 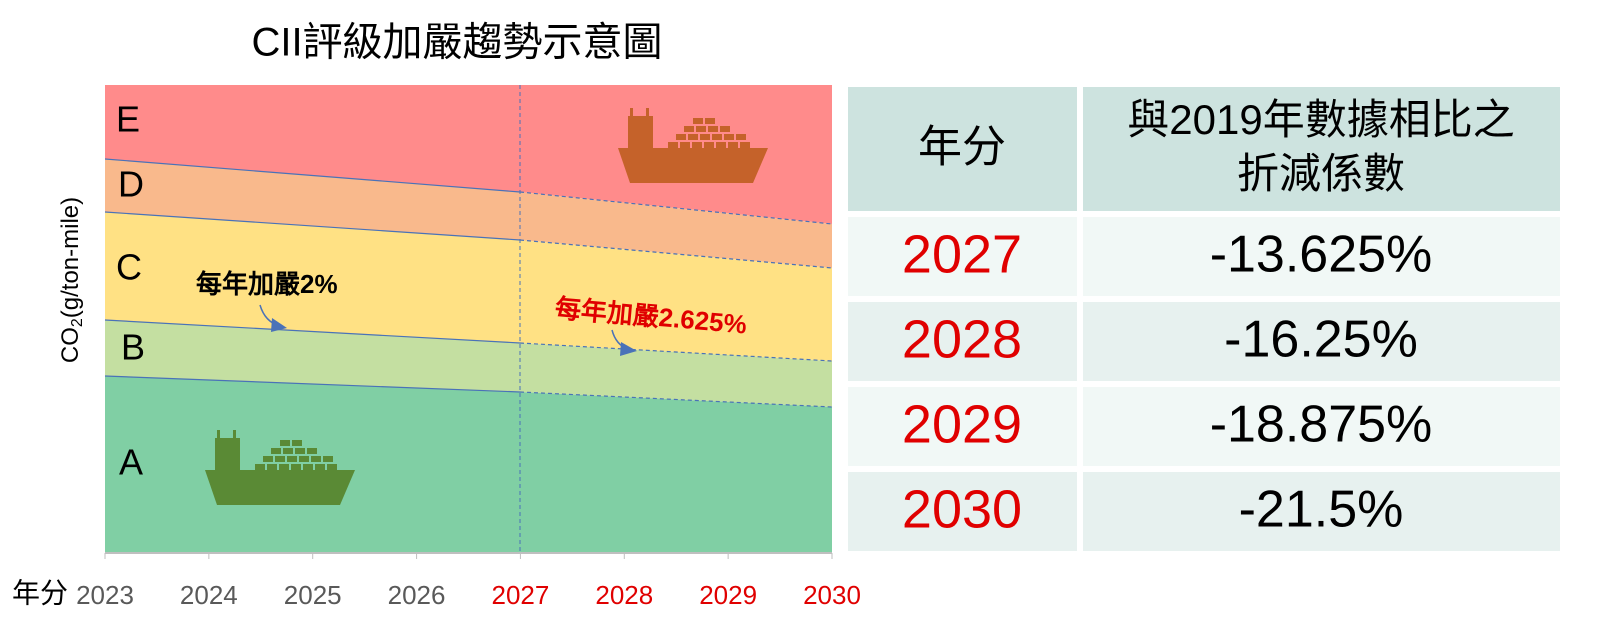 I want to click on table-year: 2027, so click(x=962, y=254).